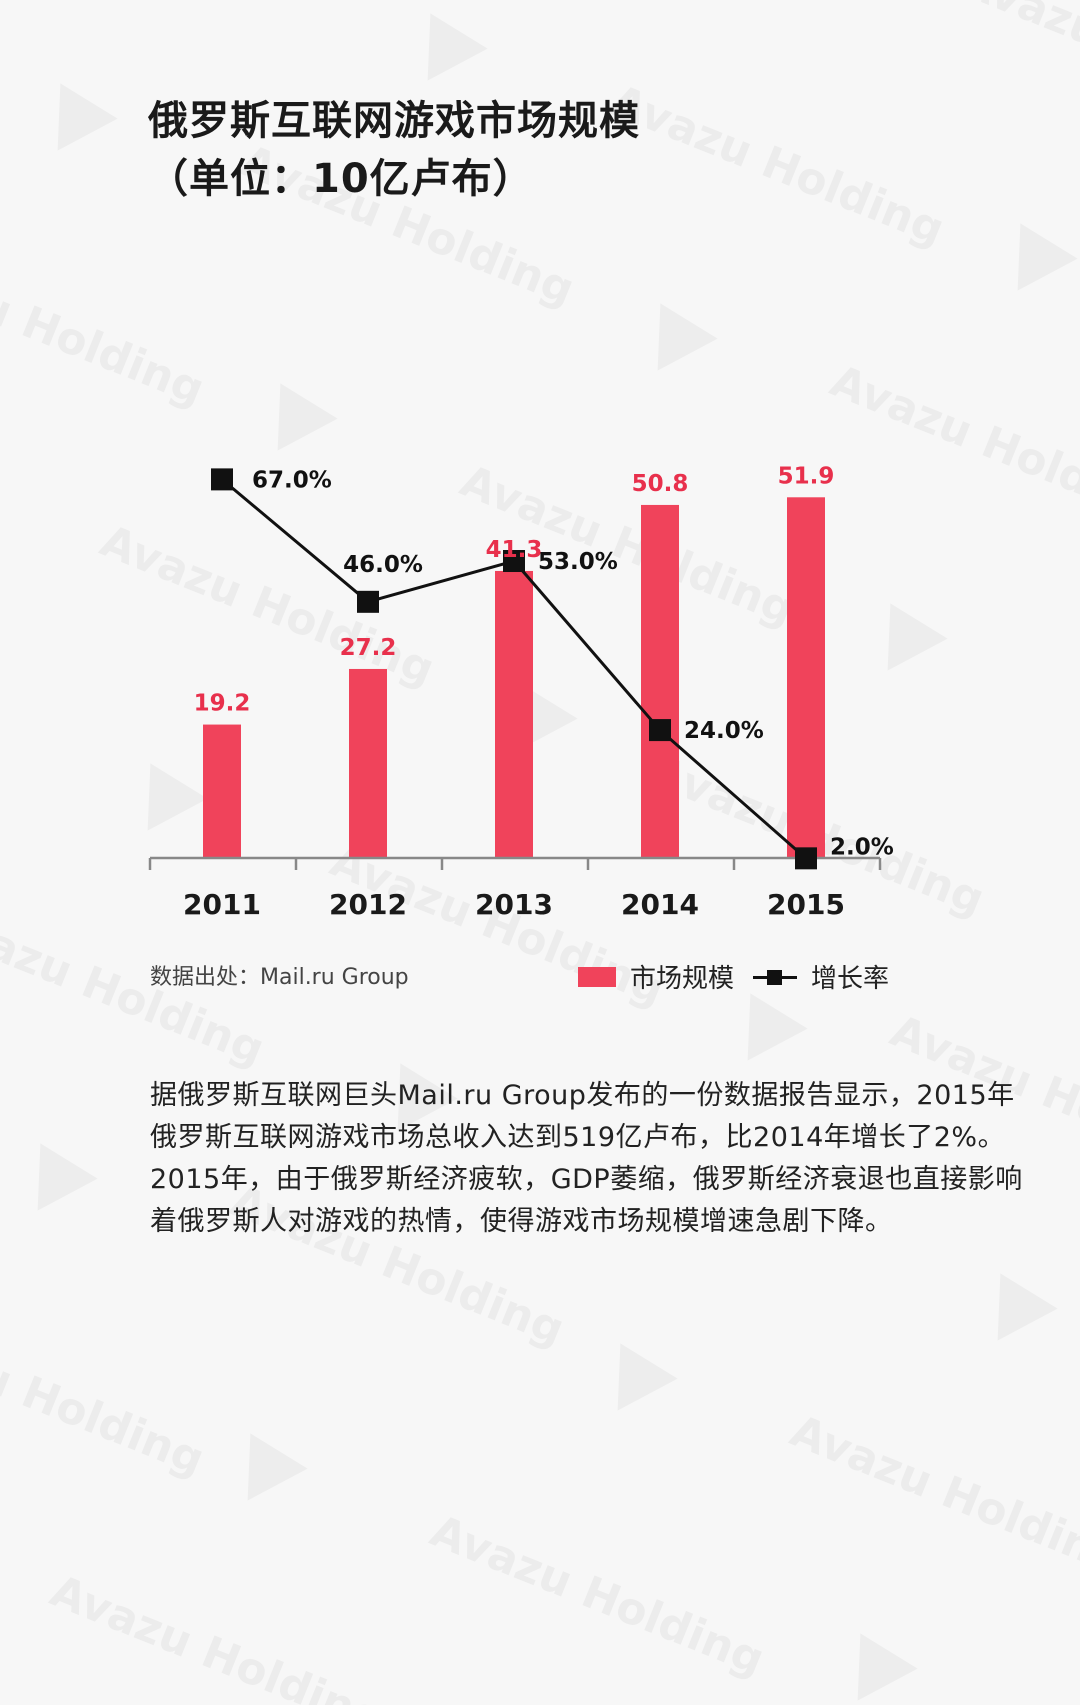 This screenshot has height=1705, width=1080. Describe the element at coordinates (682, 979) in the screenshot. I see `legend-label-market-size: 市场规模` at that location.